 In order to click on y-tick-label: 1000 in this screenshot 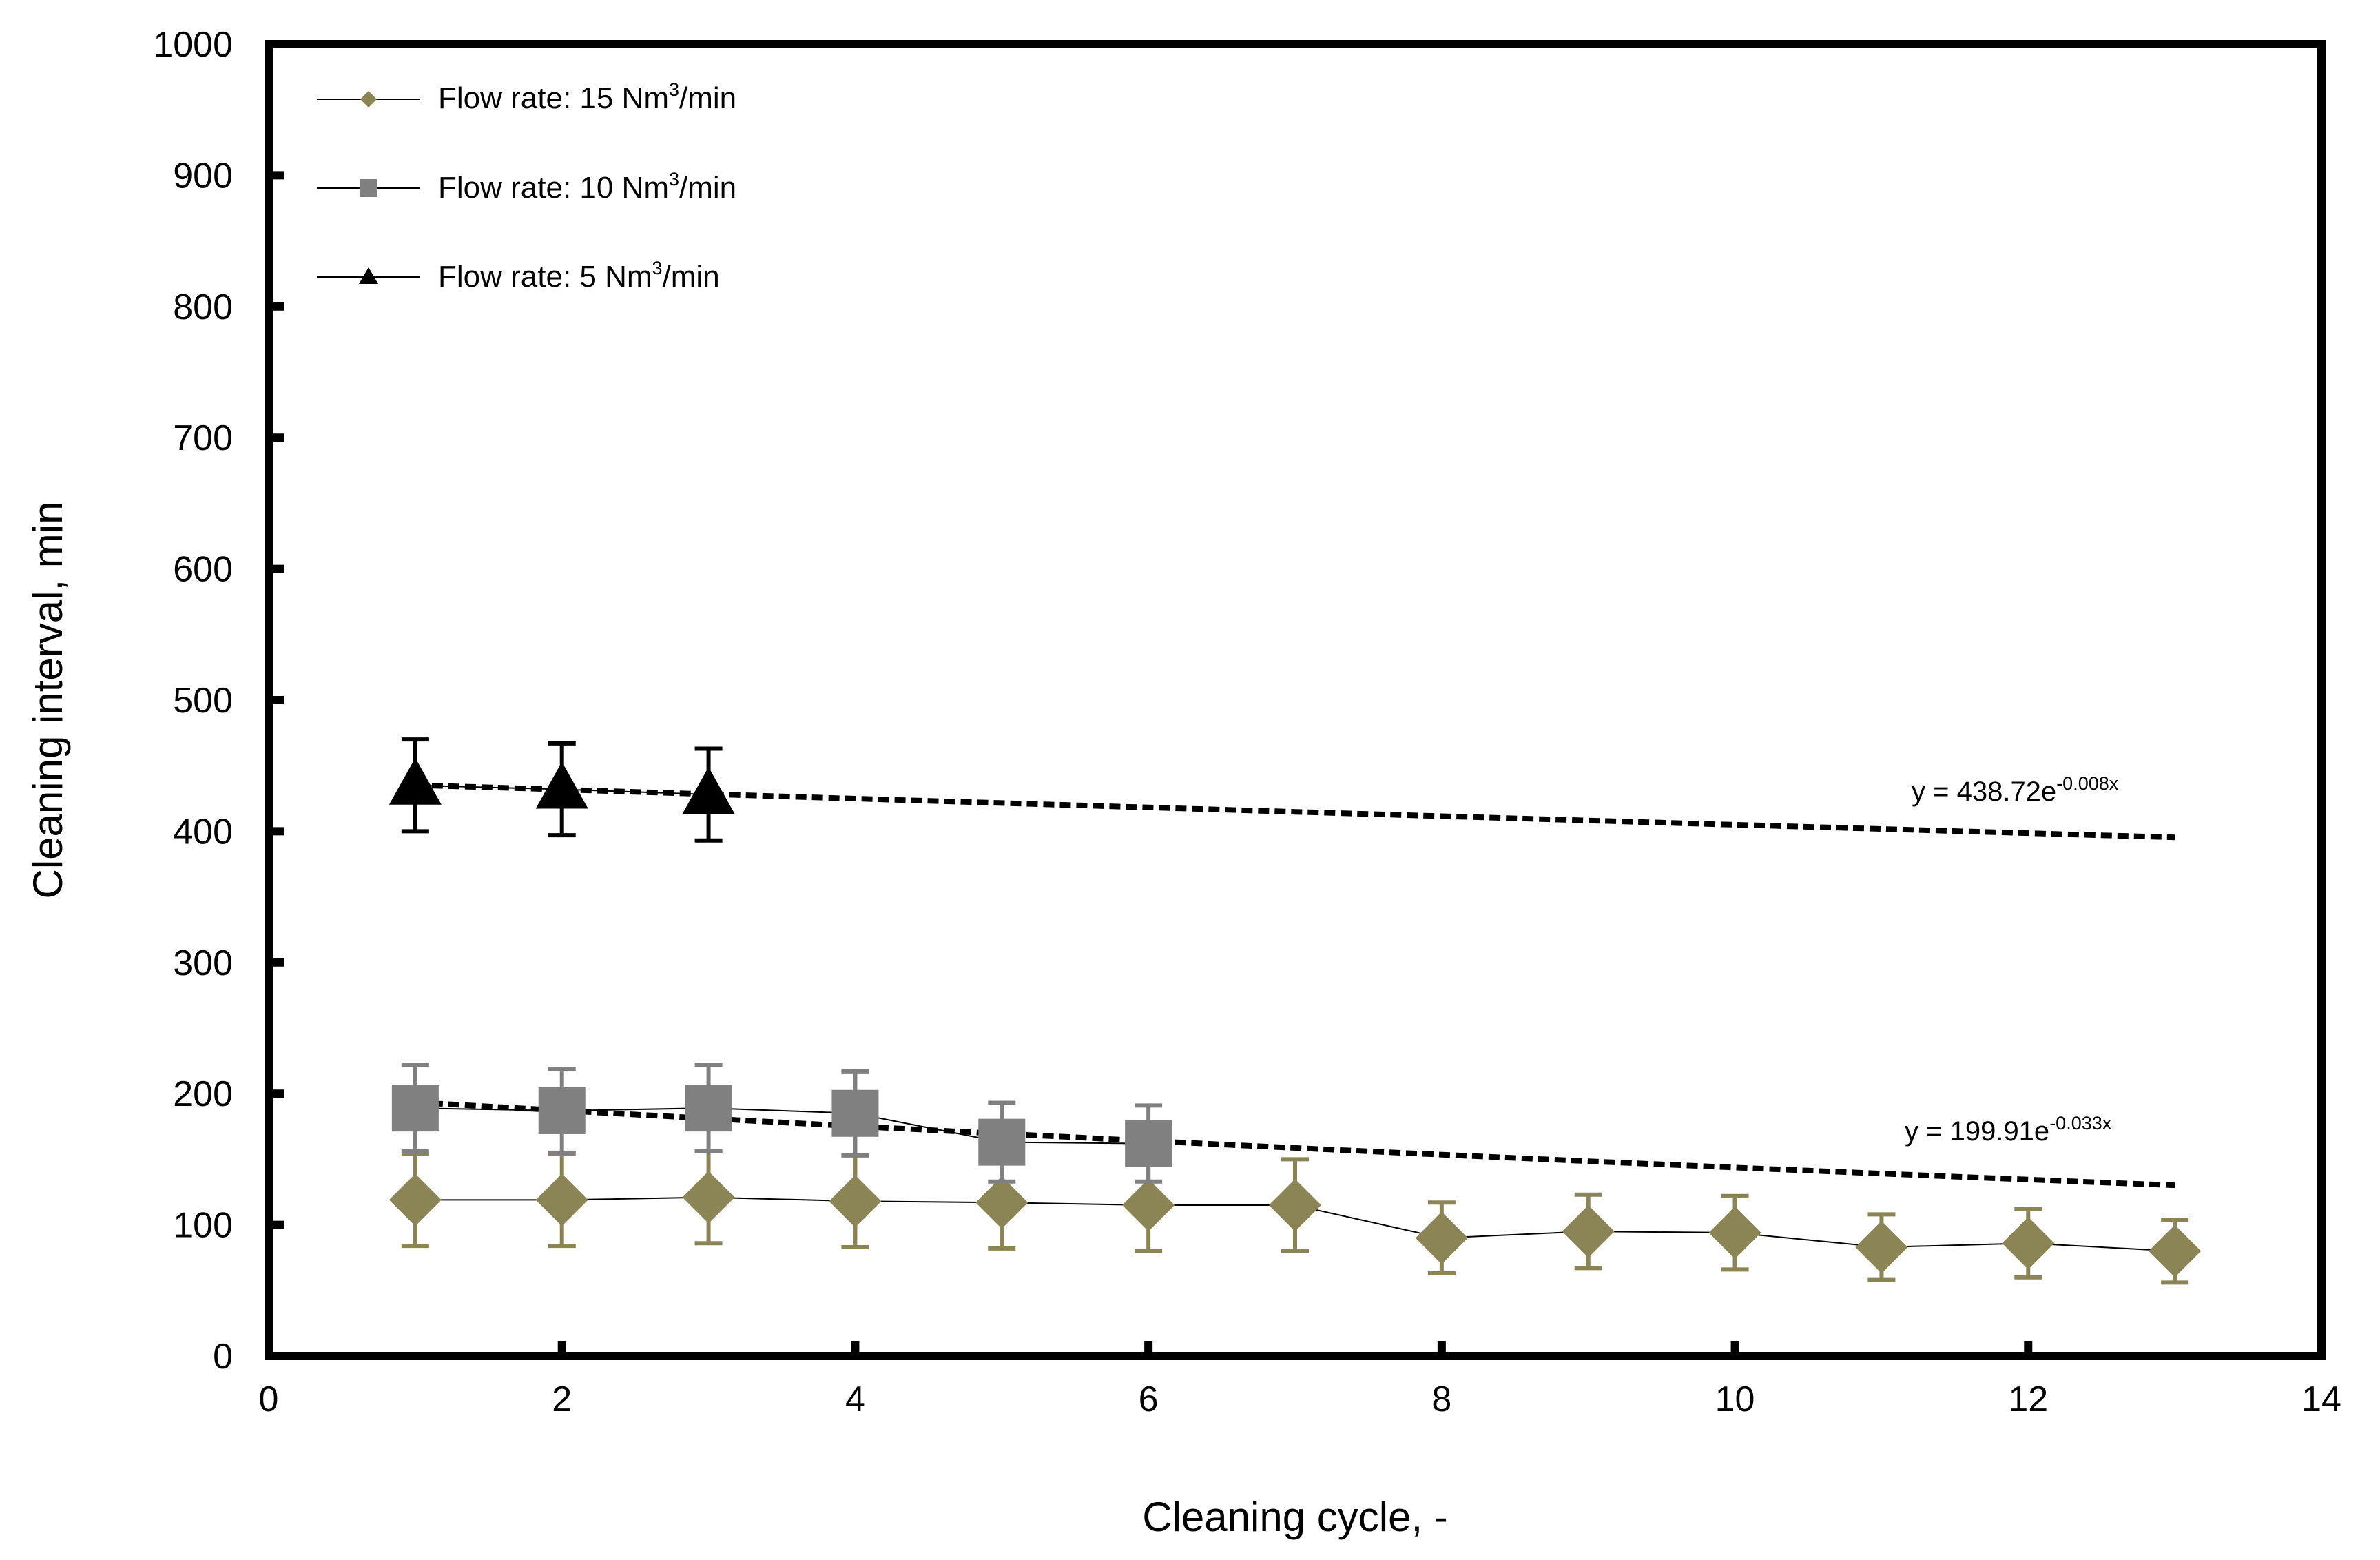, I will do `click(193, 45)`.